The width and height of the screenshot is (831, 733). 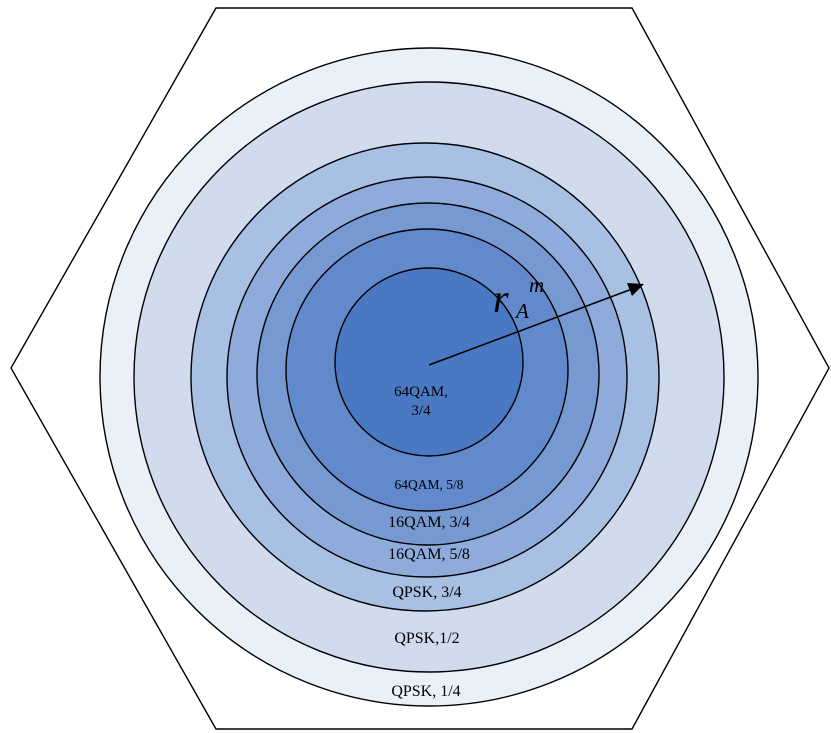 What do you see at coordinates (429, 522) in the screenshot?
I see `zone-label-5: 16QAM, 3/4` at bounding box center [429, 522].